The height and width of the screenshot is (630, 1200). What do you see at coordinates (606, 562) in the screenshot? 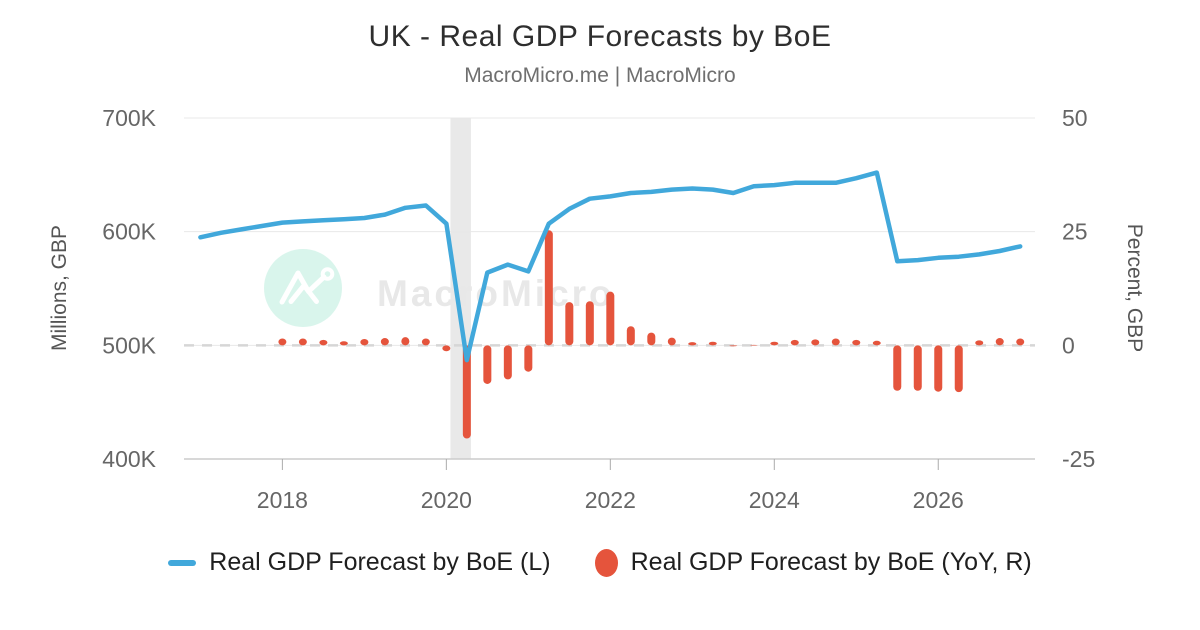
I see `bar-series-swatch-icon` at bounding box center [606, 562].